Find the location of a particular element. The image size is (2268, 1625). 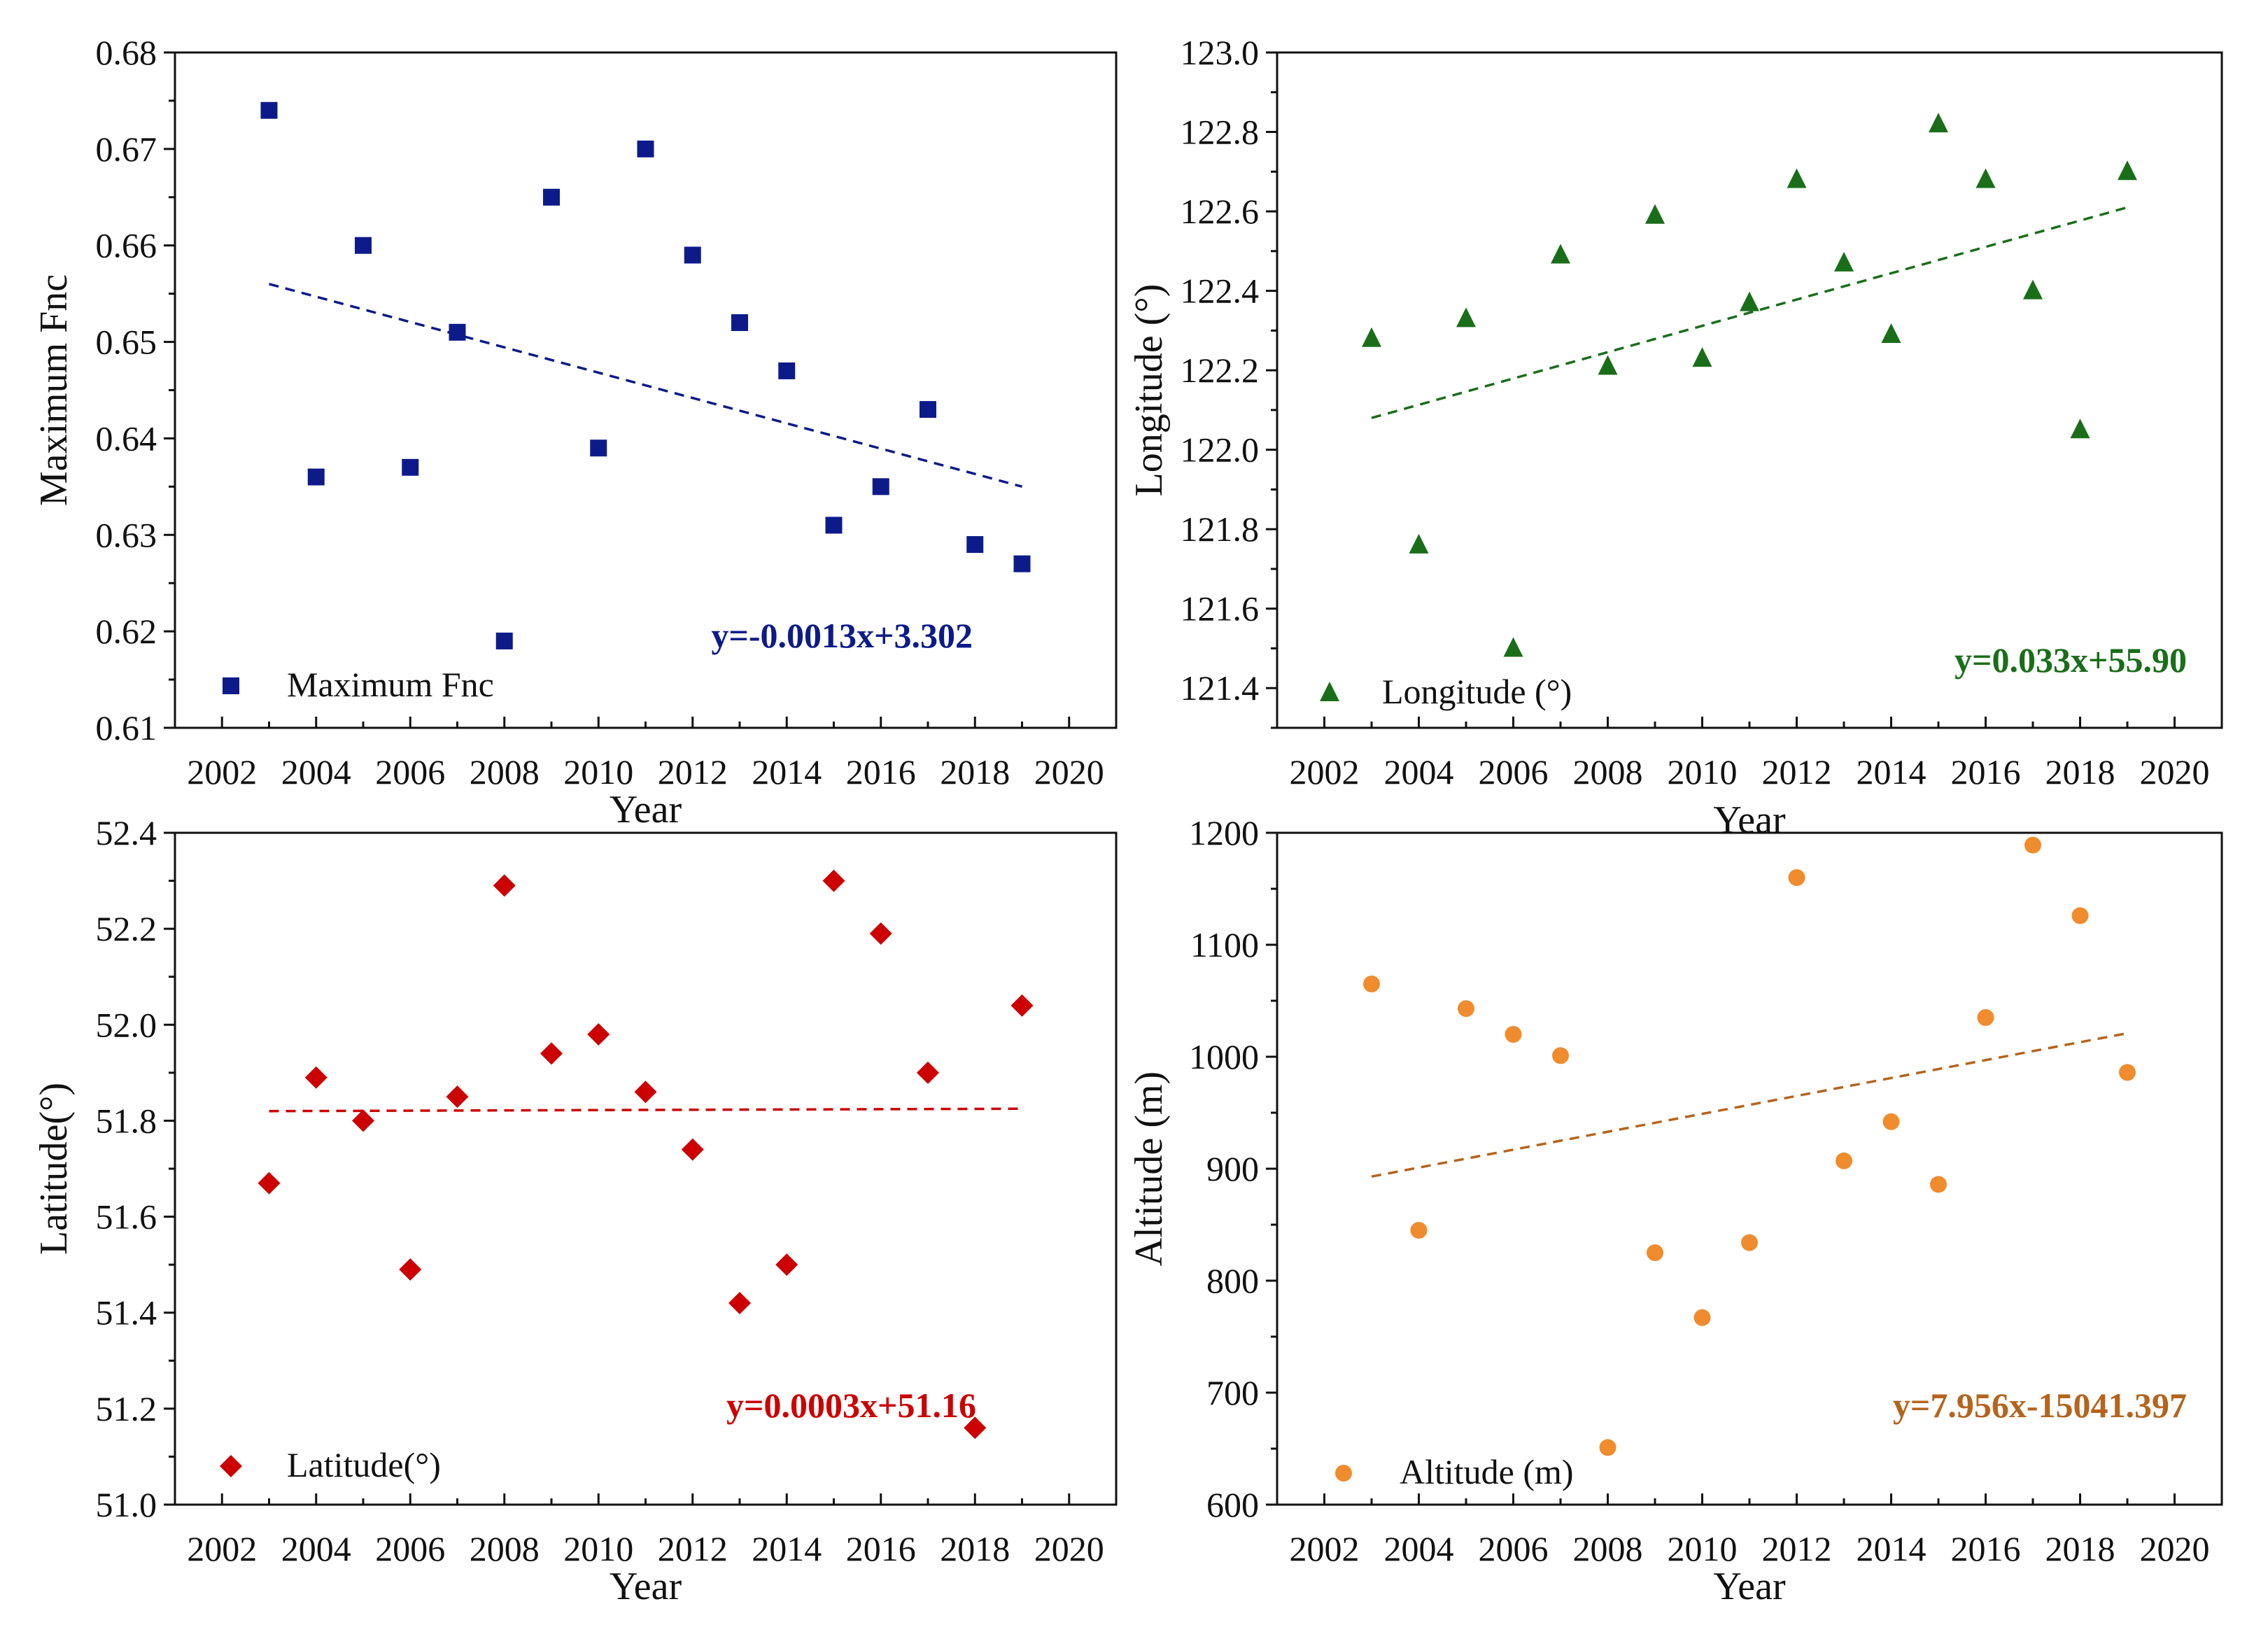

y-tick-label: 800 is located at coordinates (1232, 1280).